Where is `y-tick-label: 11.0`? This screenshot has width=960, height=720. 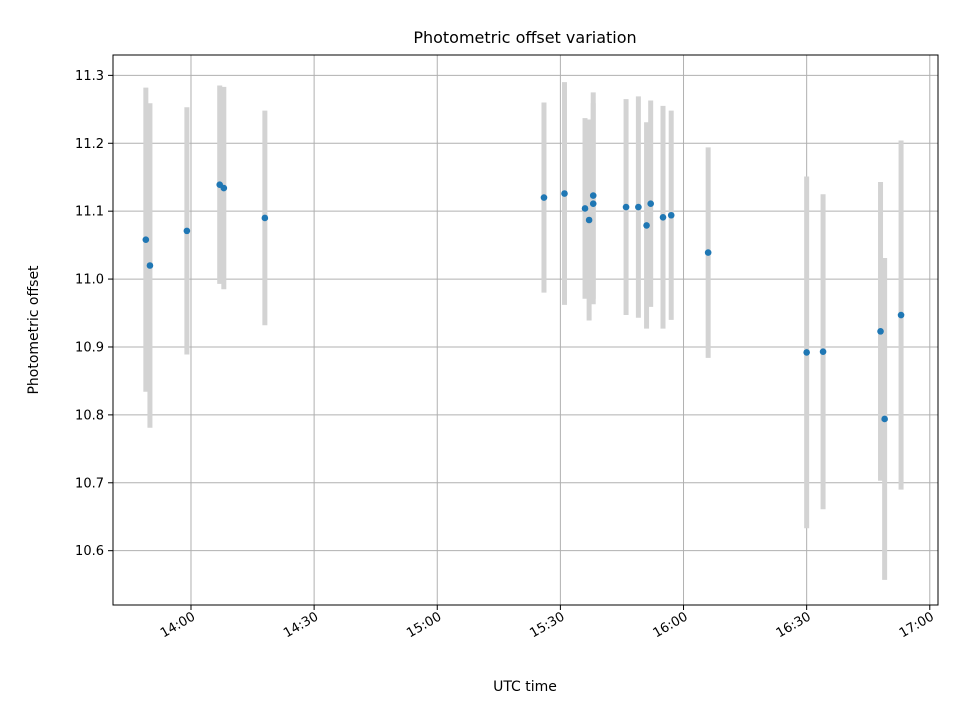 y-tick-label: 11.0 is located at coordinates (89, 280).